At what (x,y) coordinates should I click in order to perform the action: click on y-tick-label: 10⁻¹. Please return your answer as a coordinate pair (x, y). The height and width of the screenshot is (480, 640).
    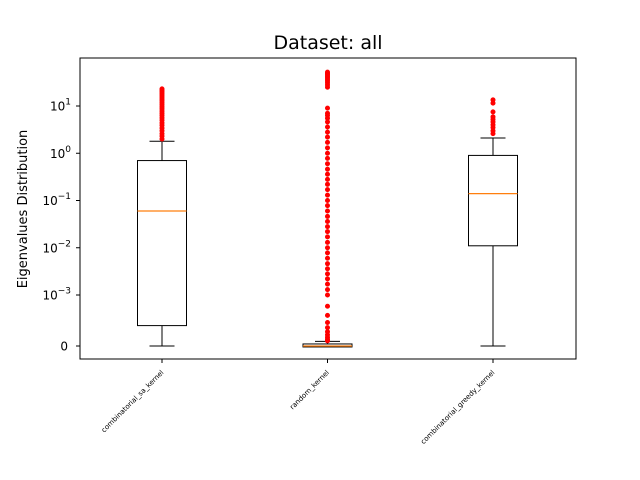
    Looking at the image, I should click on (56, 200).